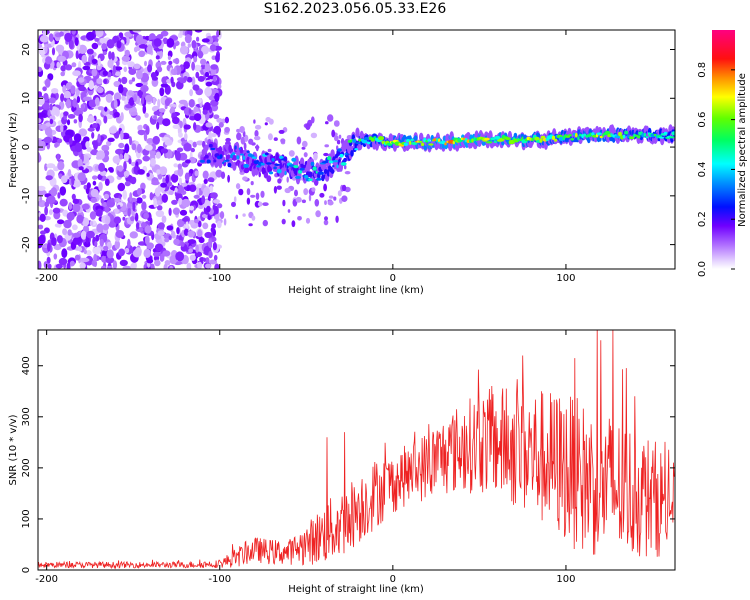 The width and height of the screenshot is (750, 600). Describe the element at coordinates (702, 219) in the screenshot. I see `colorbar-tick-label: 0.2` at that location.